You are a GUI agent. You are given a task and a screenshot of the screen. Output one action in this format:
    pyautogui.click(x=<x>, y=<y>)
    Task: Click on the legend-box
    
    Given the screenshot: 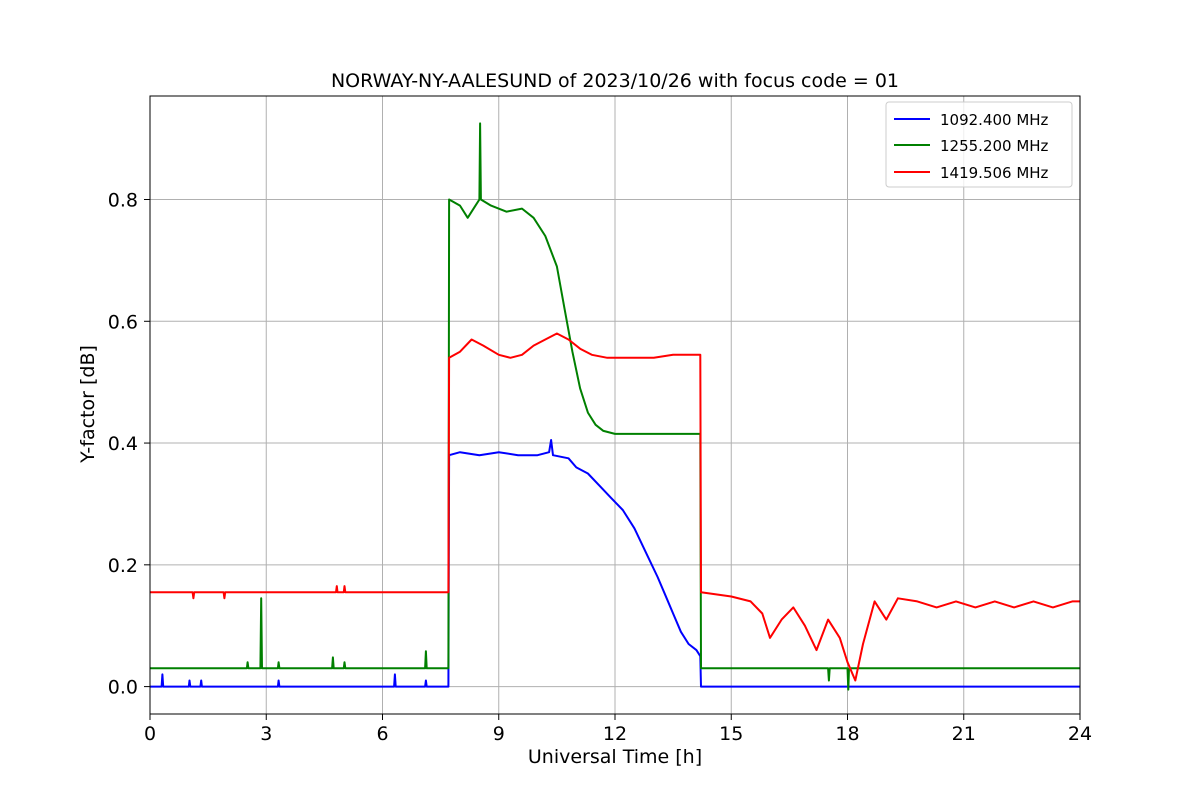 What is the action you would take?
    pyautogui.click(x=979, y=144)
    